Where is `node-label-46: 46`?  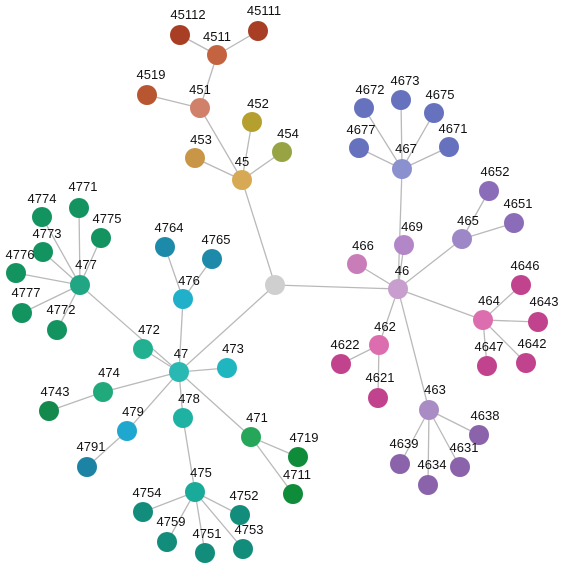 node-label-46: 46 is located at coordinates (402, 270).